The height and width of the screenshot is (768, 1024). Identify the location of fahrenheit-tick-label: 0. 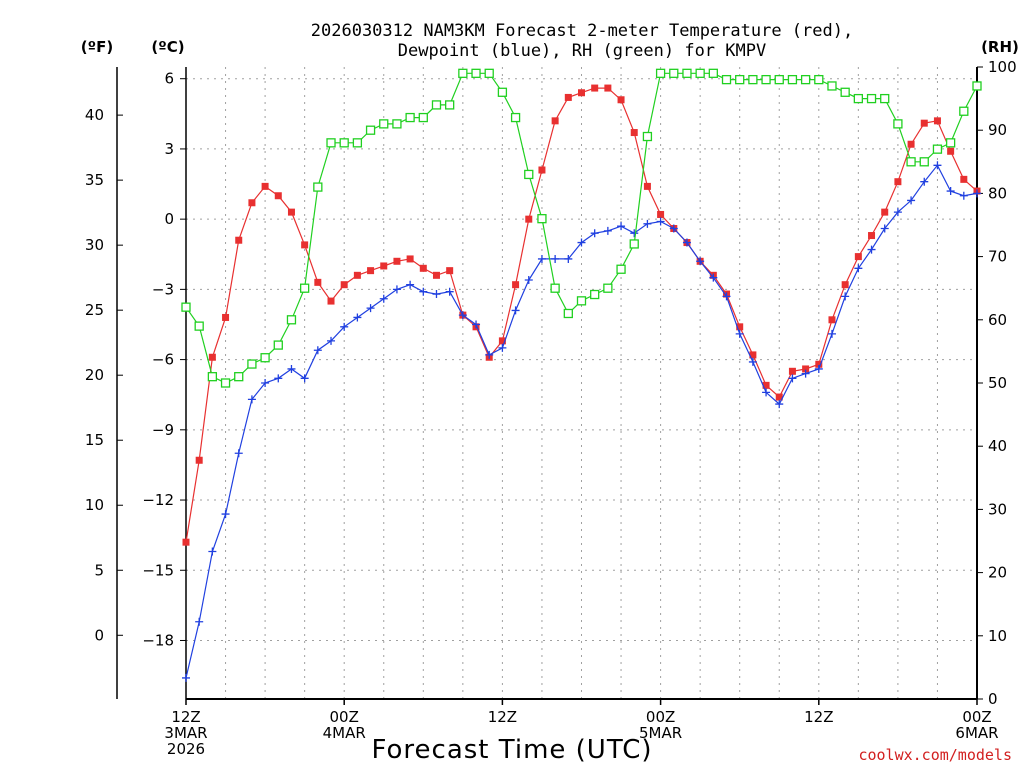
(99, 635).